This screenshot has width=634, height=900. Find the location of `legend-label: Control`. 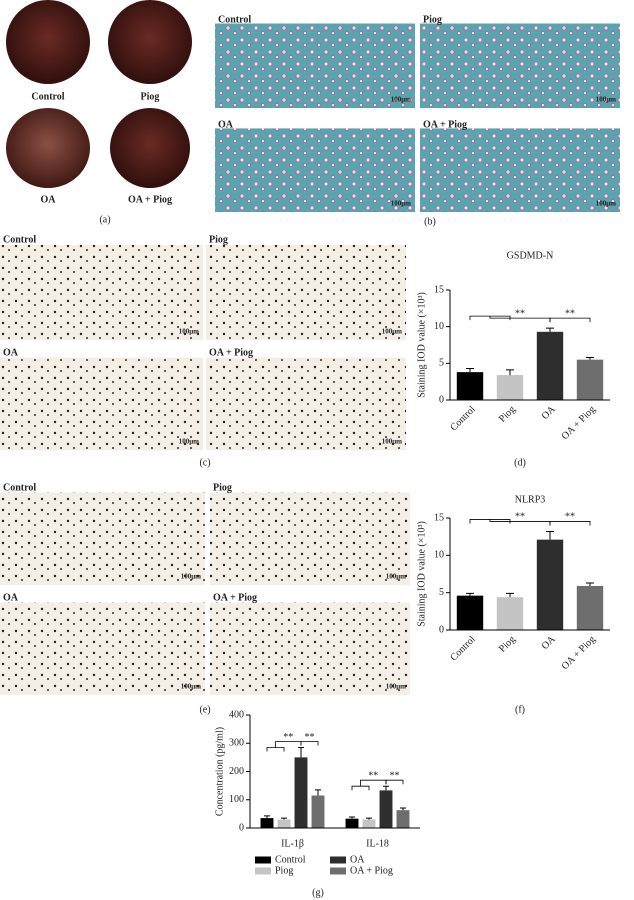

legend-label: Control is located at coordinates (290, 859).